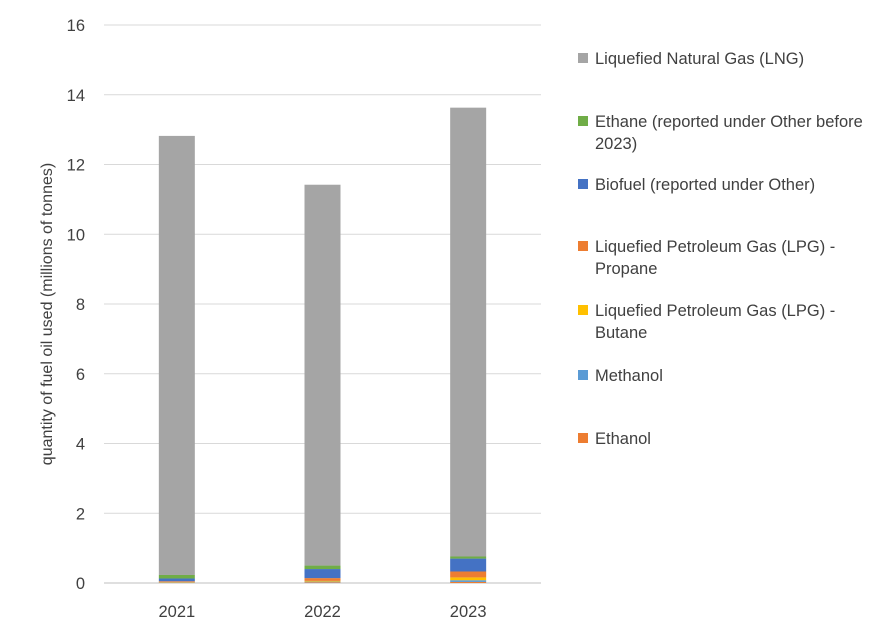  I want to click on legend-label: Biofuel (reported under Other), so click(705, 185).